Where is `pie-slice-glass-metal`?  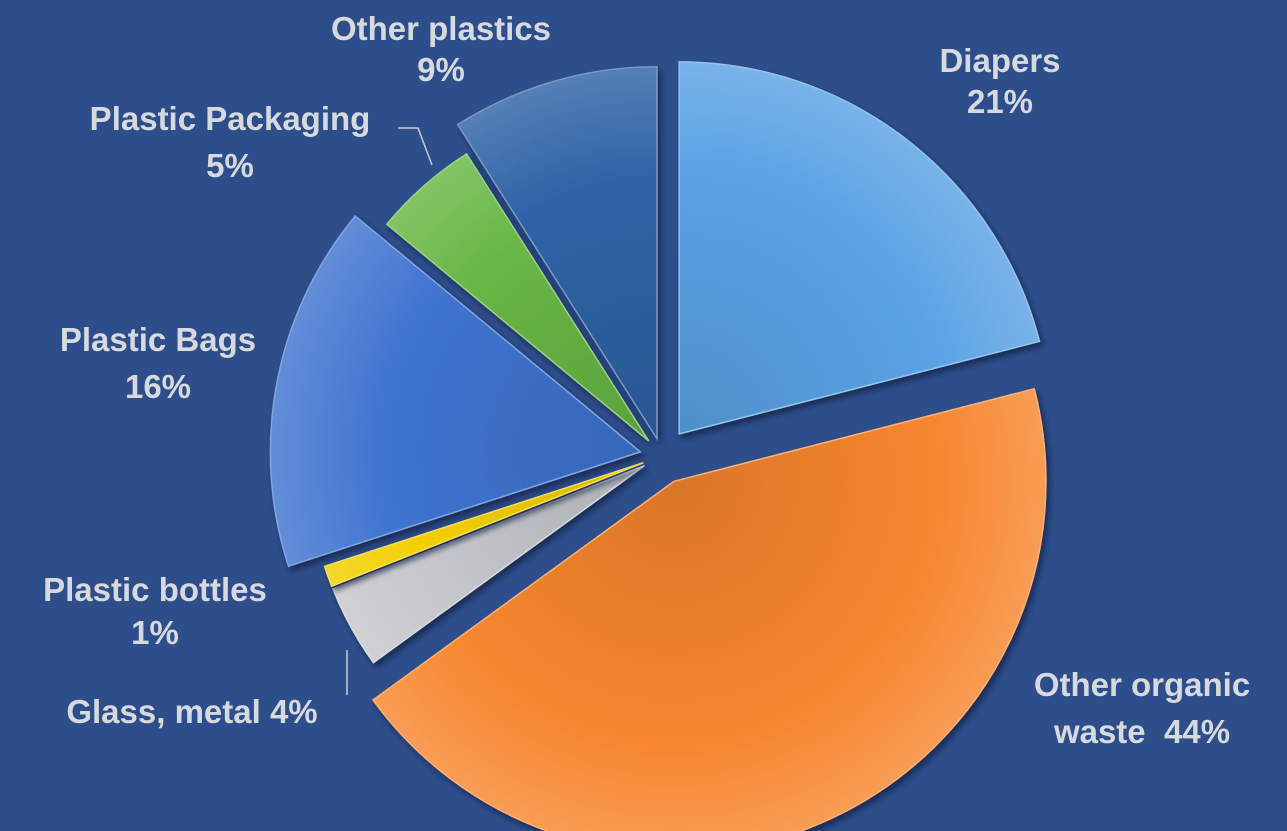 pie-slice-glass-metal is located at coordinates (488, 564).